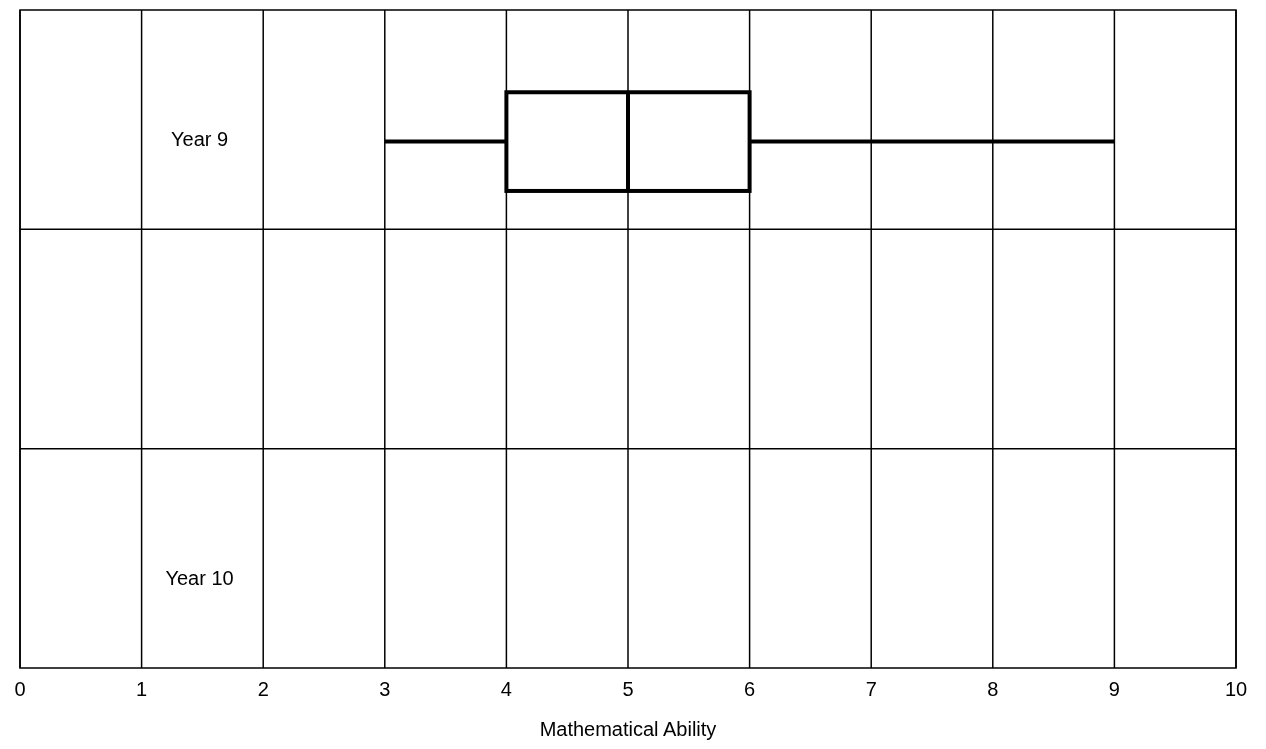 The width and height of the screenshot is (1266, 749). What do you see at coordinates (20, 689) in the screenshot?
I see `x-tick-label: 0` at bounding box center [20, 689].